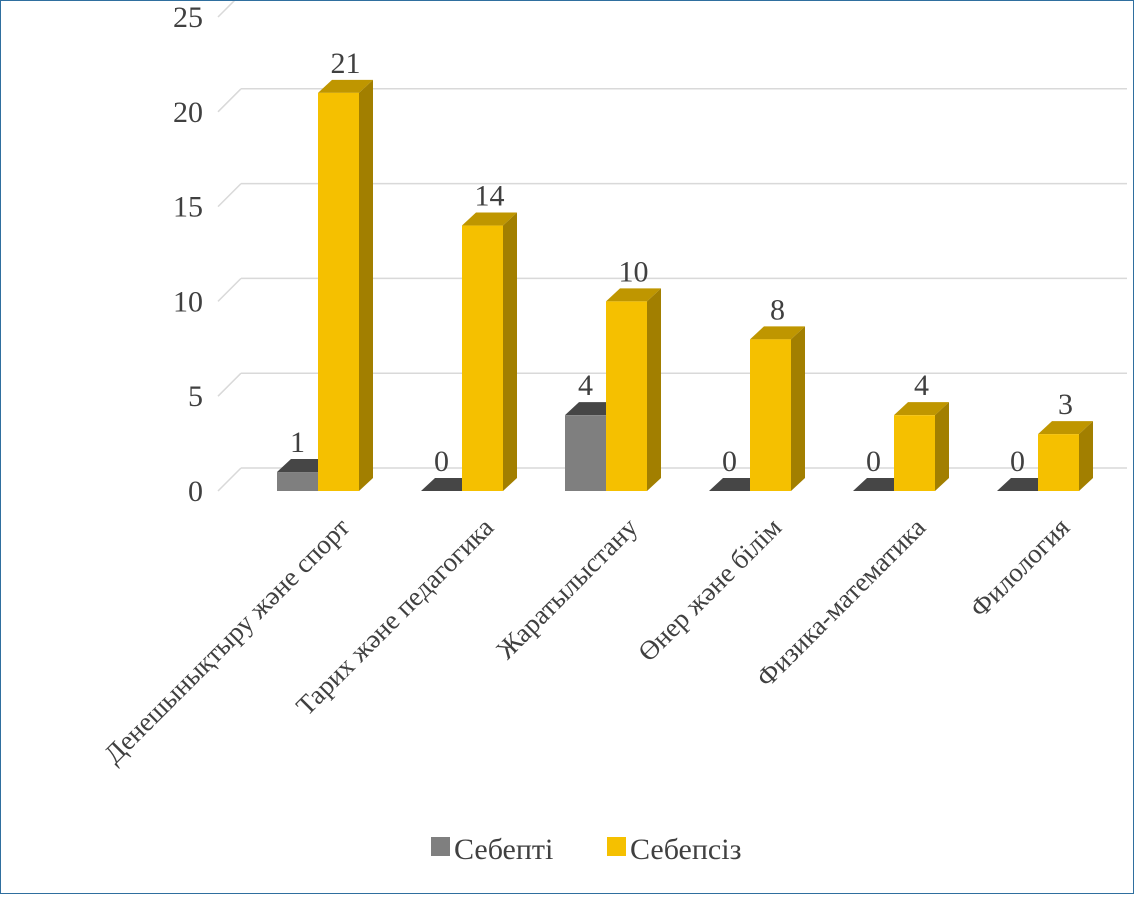 The height and width of the screenshot is (898, 1134). Describe the element at coordinates (346, 63) in the screenshot. I see `data-label: 21` at that location.